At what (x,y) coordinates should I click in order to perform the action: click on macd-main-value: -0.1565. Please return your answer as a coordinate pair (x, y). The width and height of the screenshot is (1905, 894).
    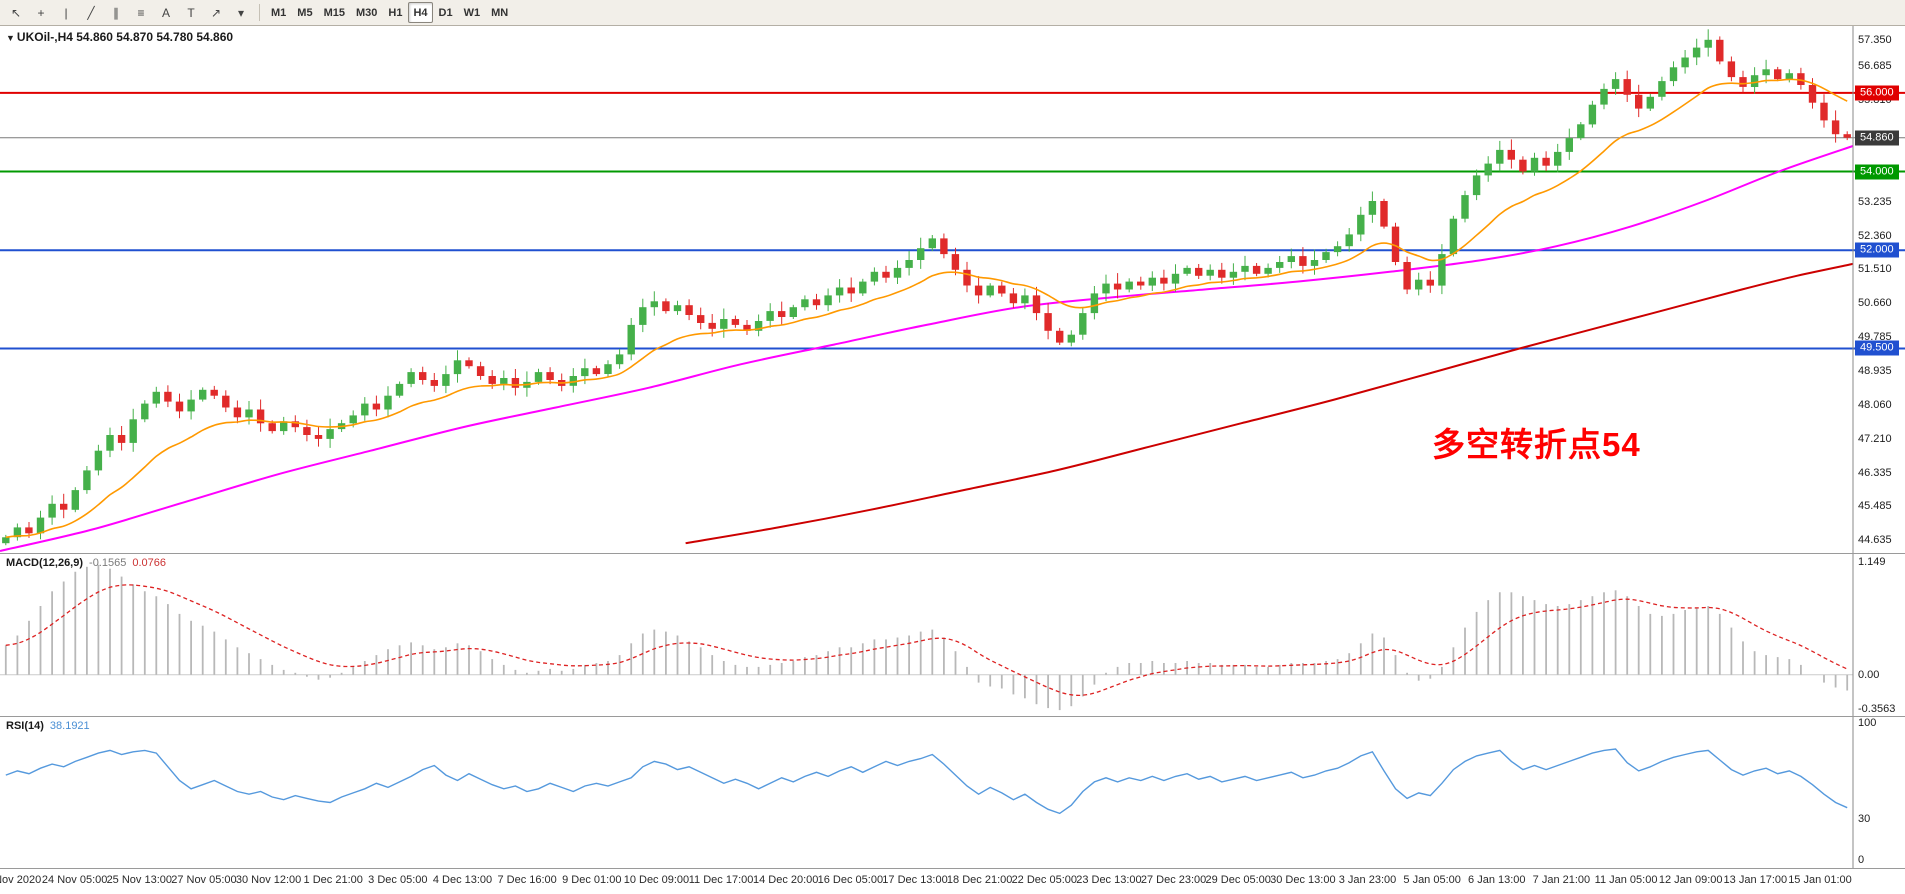
    Looking at the image, I should click on (108, 563).